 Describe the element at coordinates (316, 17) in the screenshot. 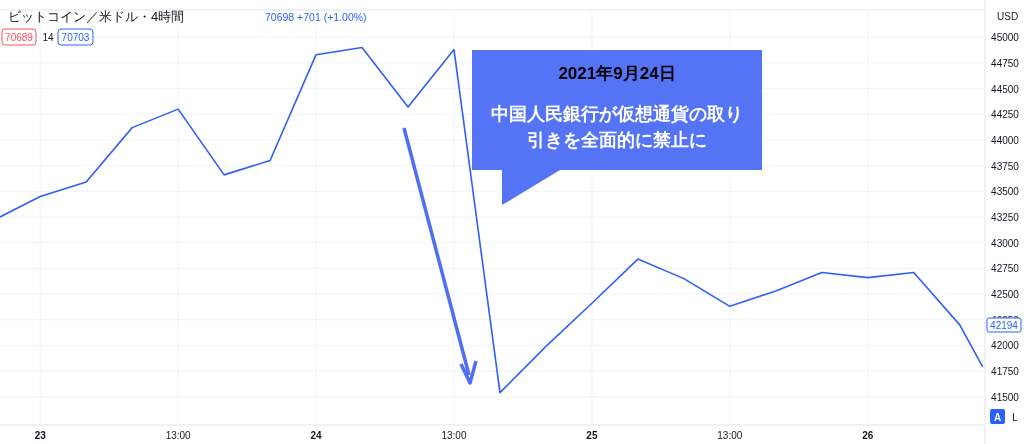

I see `annotation: 70698 +701 (+1.00%)` at that location.